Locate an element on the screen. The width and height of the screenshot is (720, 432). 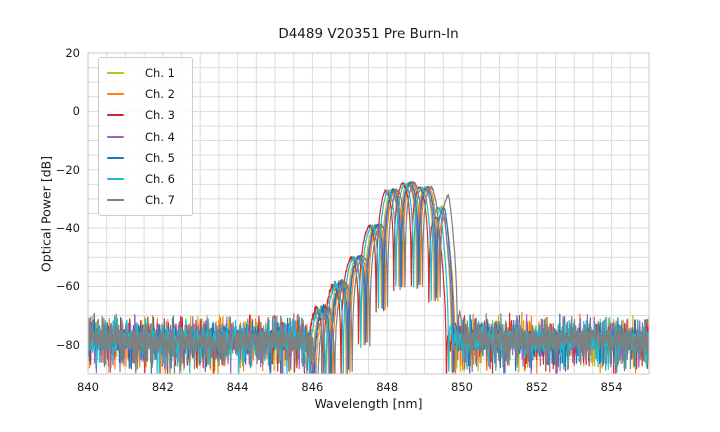
legend-item: Ch. 4 is located at coordinates (149, 136).